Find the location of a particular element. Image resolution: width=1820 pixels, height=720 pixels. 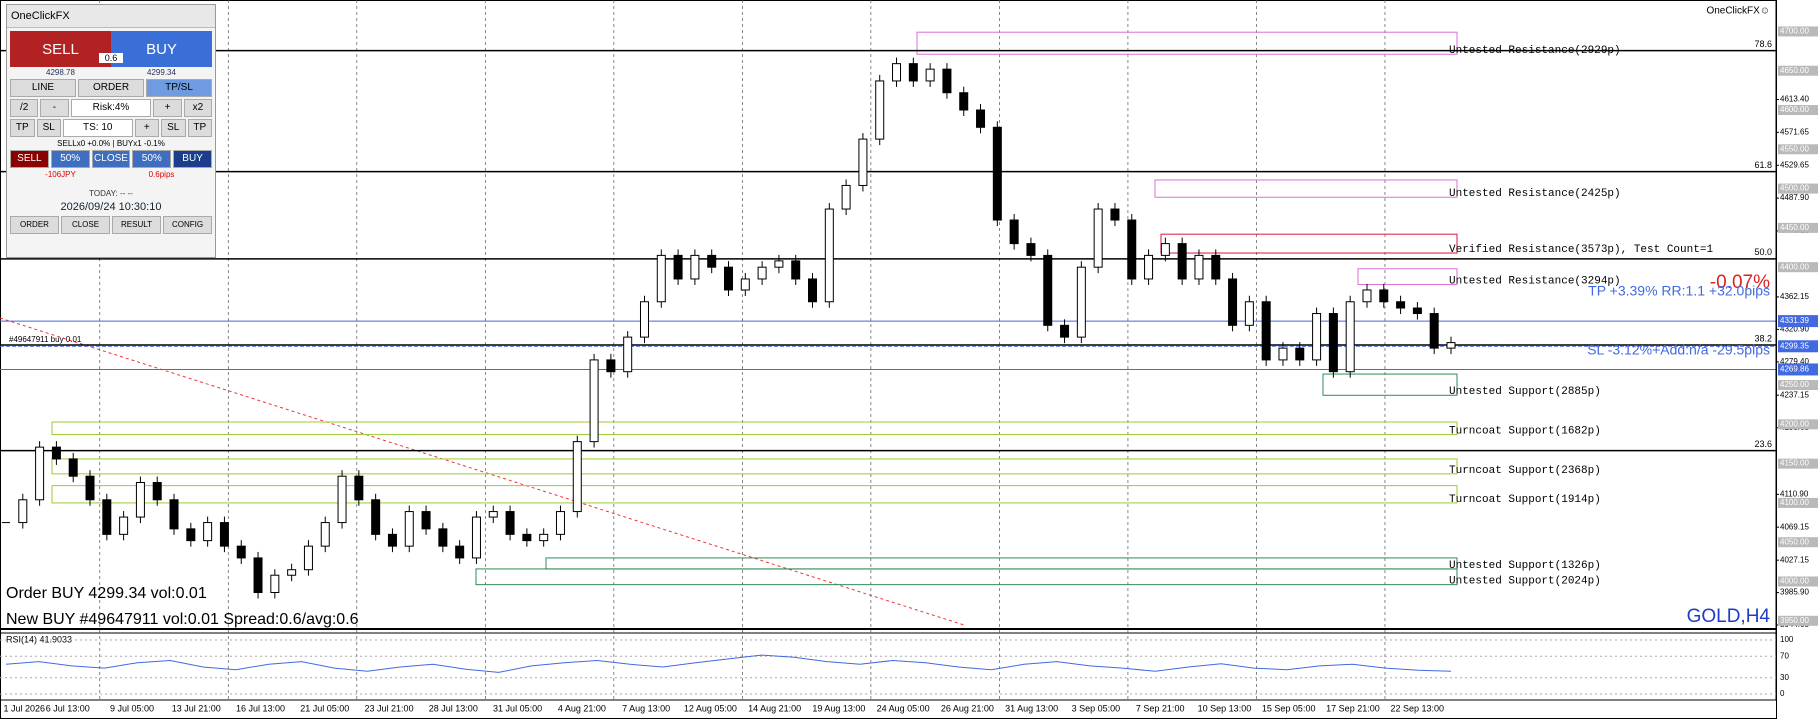

rsi-tick-label: 30 is located at coordinates (1784, 677).